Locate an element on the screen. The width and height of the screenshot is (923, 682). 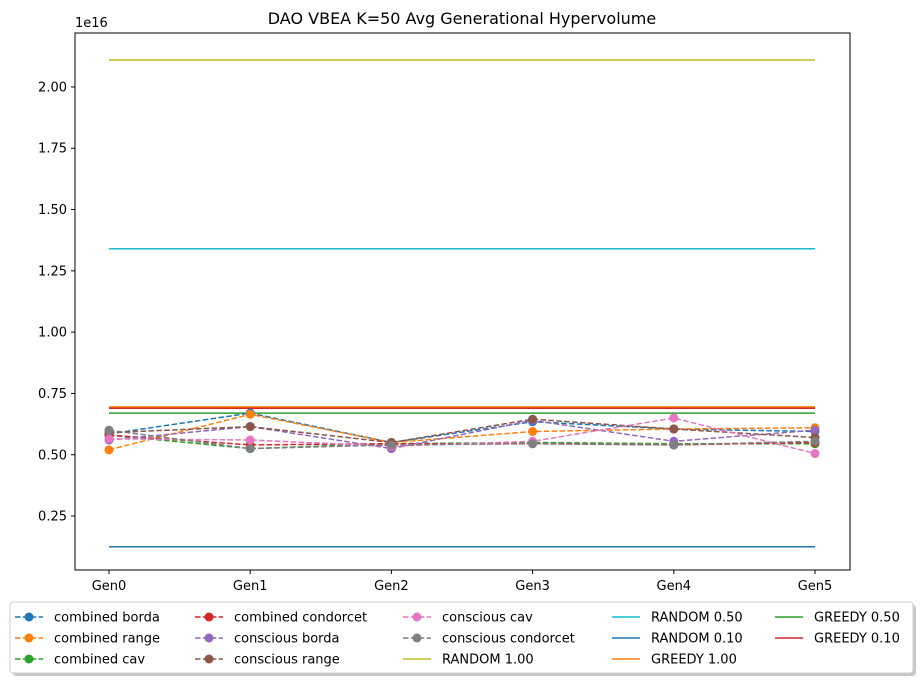
legend-label: RANDOM 0.10 is located at coordinates (697, 639).